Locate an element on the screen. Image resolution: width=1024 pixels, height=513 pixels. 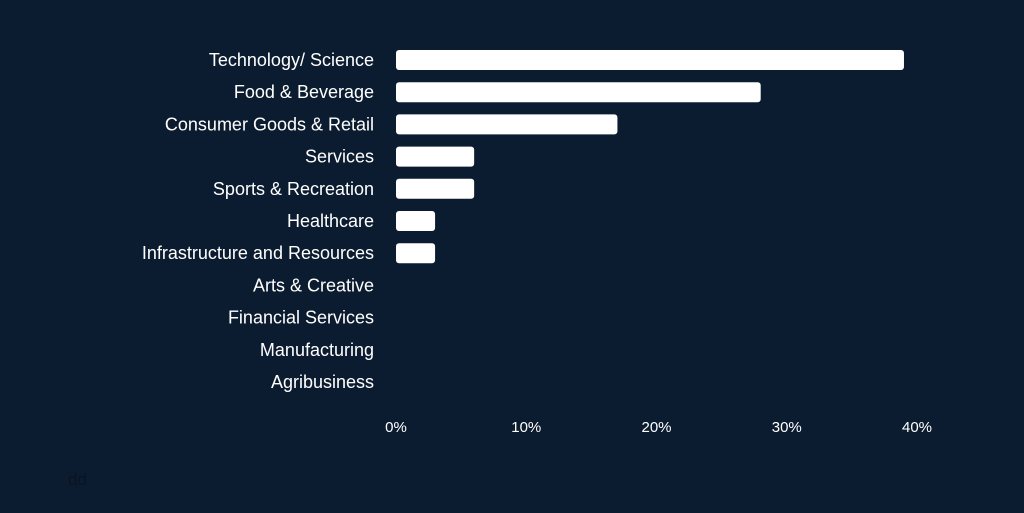
category-label: Arts & Creative is located at coordinates (313, 285).